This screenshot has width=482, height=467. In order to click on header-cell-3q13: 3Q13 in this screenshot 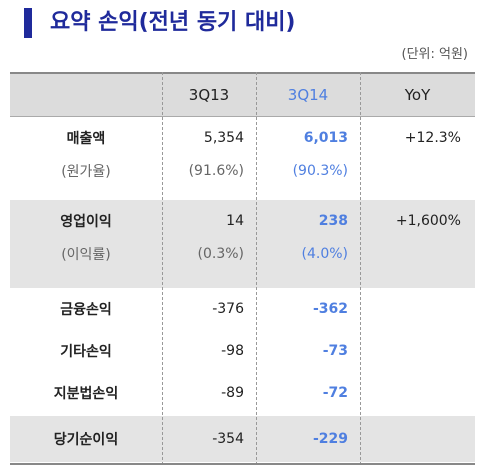, I will do `click(209, 95)`.